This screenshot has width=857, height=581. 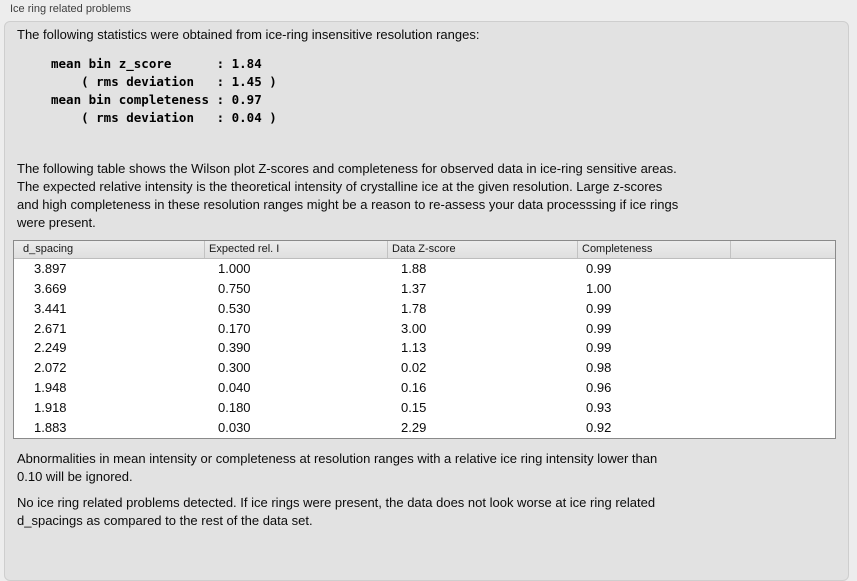 I want to click on table-row: 1.948 0.040 0.16 0.96, so click(x=424, y=388).